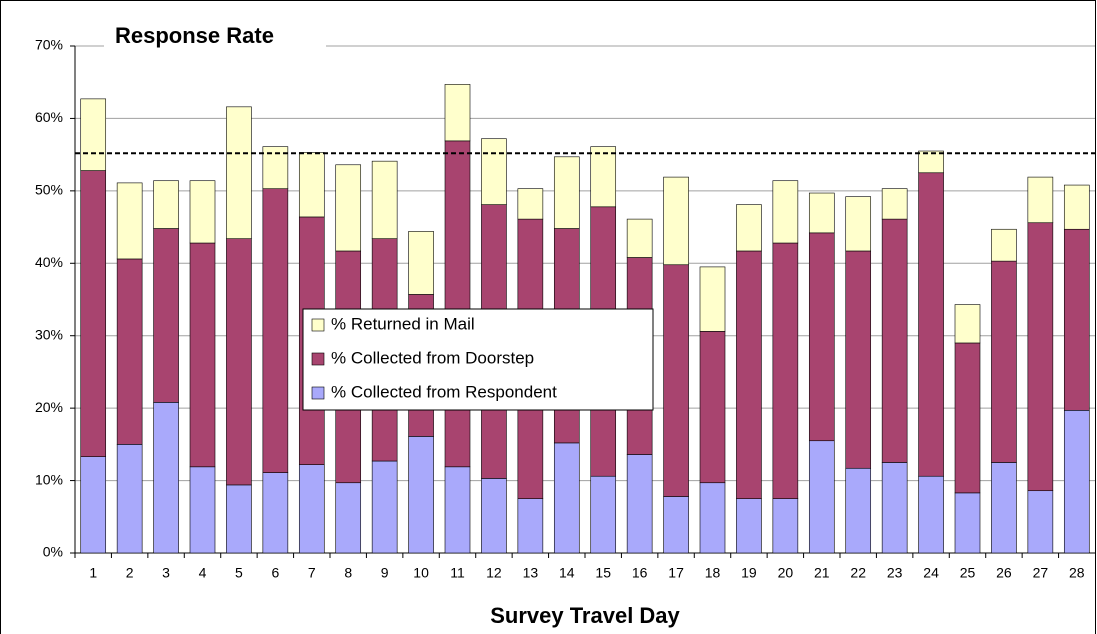 This screenshot has width=1097, height=634. Describe the element at coordinates (275, 573) in the screenshot. I see `x-tick-label: 6` at that location.